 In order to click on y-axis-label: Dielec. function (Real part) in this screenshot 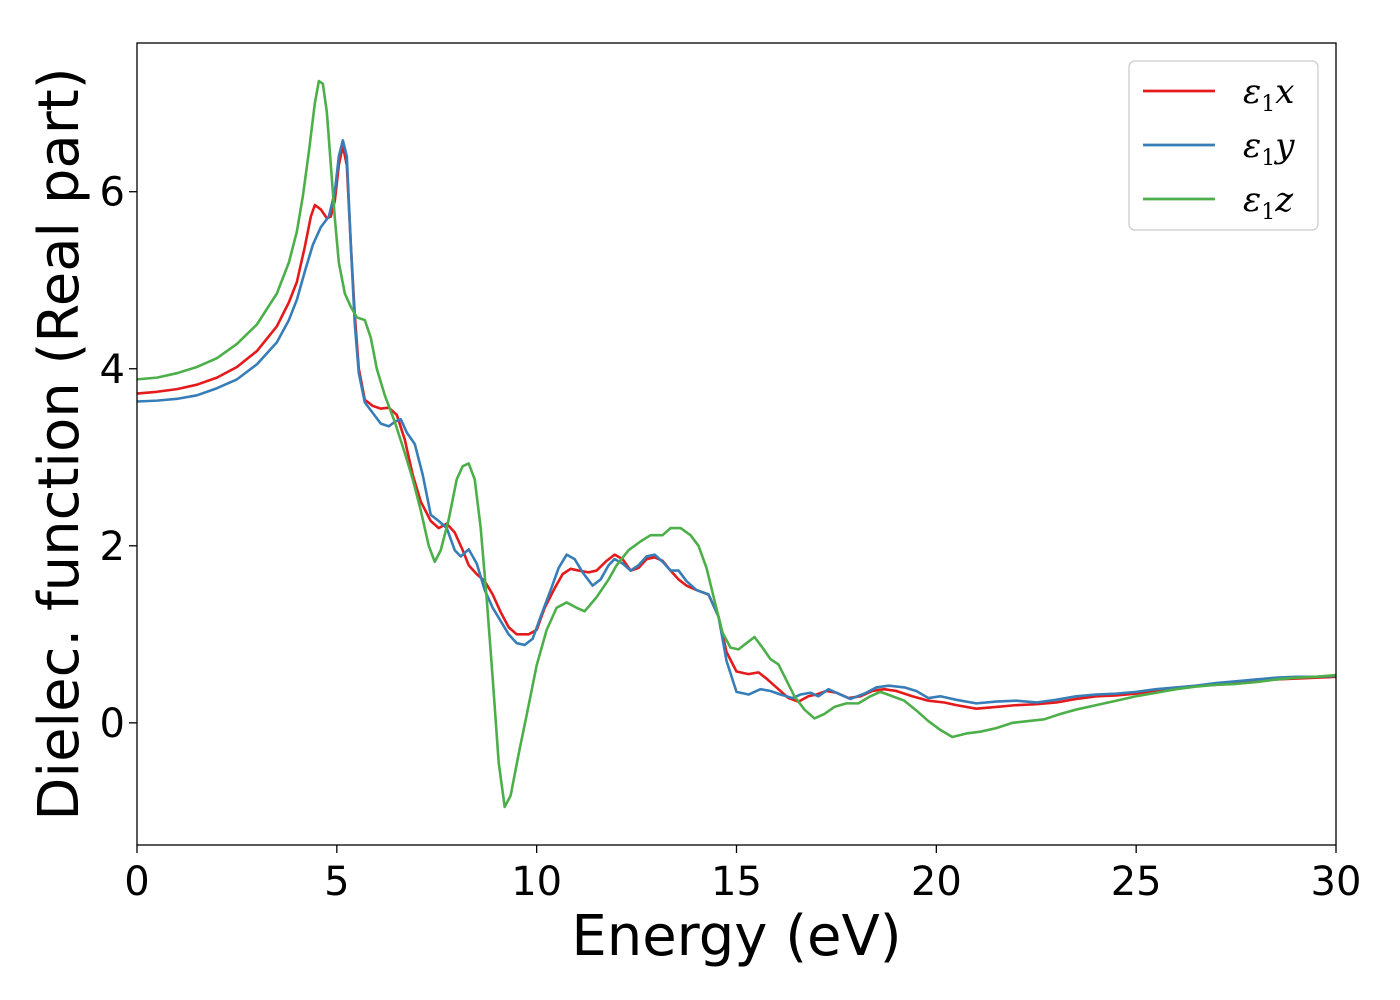, I will do `click(59, 443)`.